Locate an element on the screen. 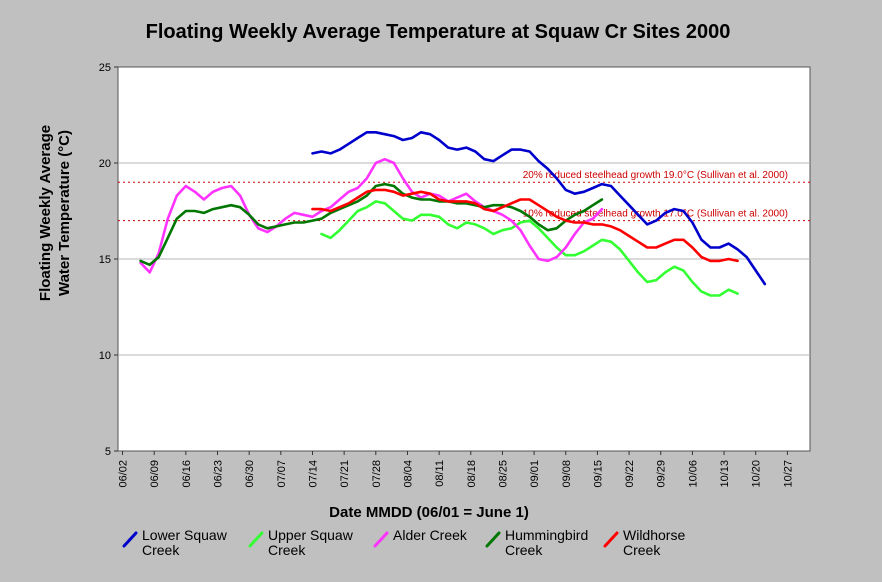  x-tick-label: 07/14 is located at coordinates (313, 474).